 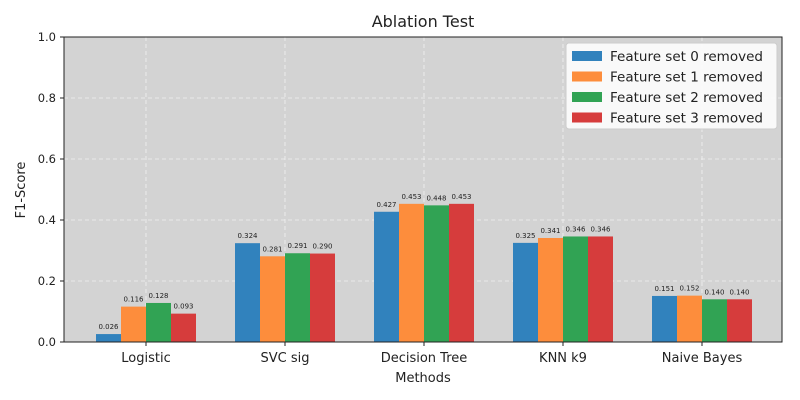 What do you see at coordinates (436, 198) in the screenshot?
I see `data-label: 0.448` at bounding box center [436, 198].